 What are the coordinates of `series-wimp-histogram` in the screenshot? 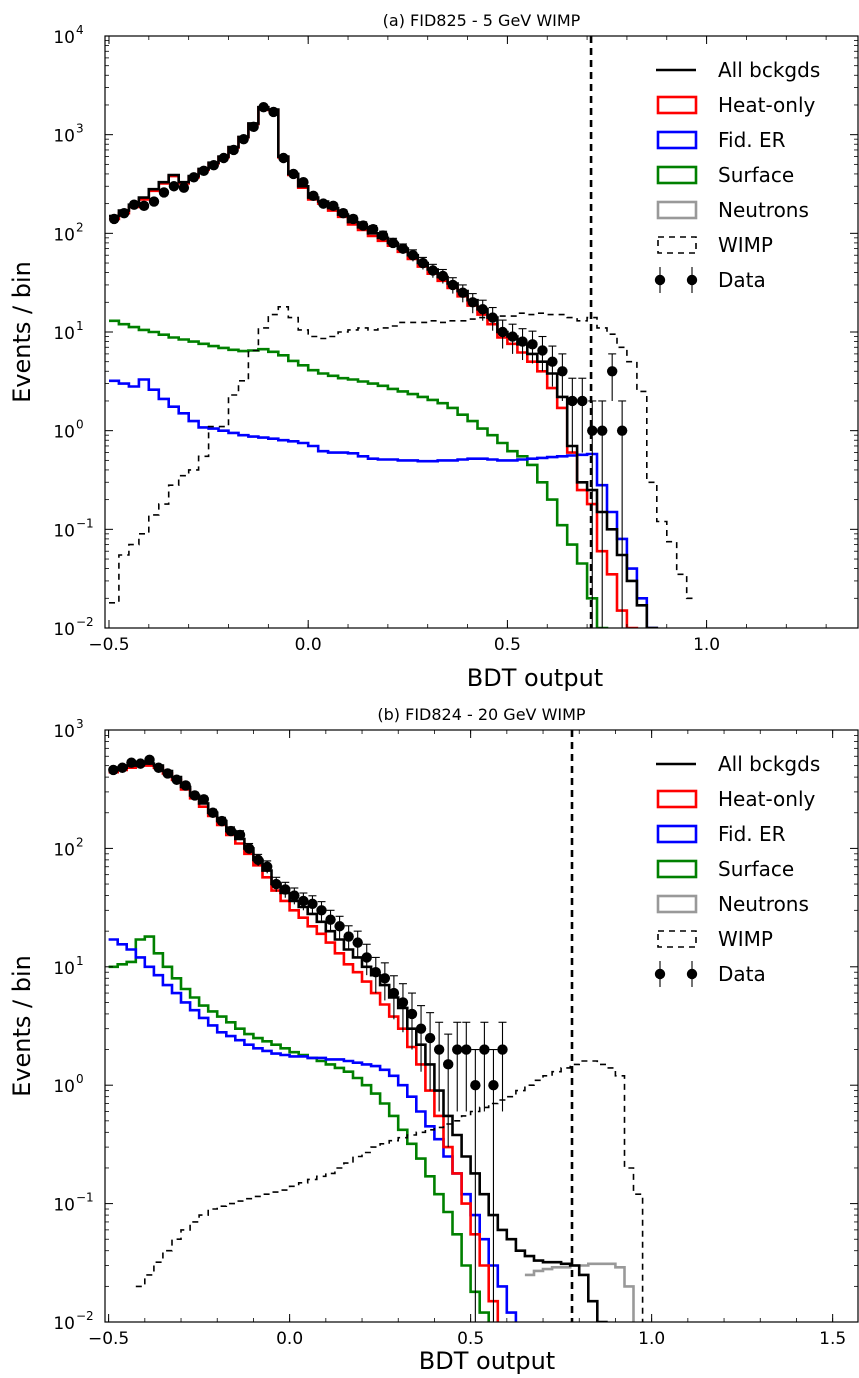 It's located at (389, 1191).